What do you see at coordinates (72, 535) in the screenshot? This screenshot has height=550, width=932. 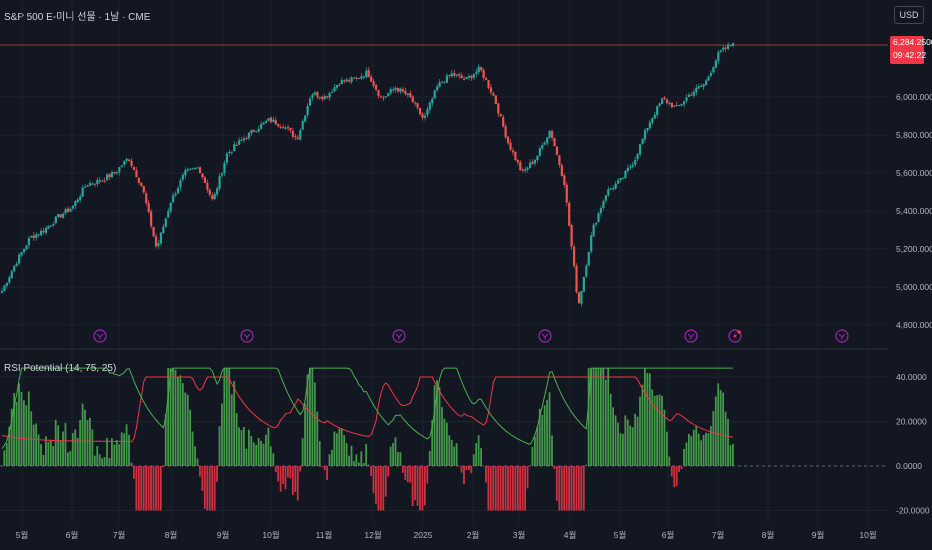 I see `time-tick-label: 6월` at bounding box center [72, 535].